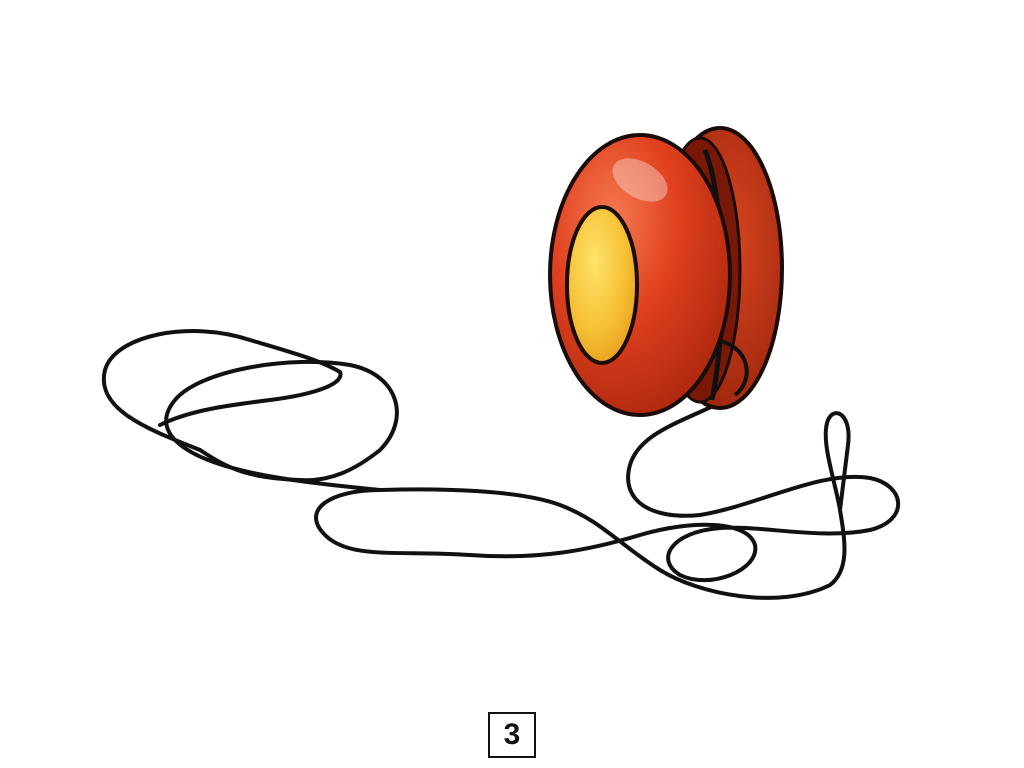  I want to click on figure-number-label: 3, so click(512, 735).